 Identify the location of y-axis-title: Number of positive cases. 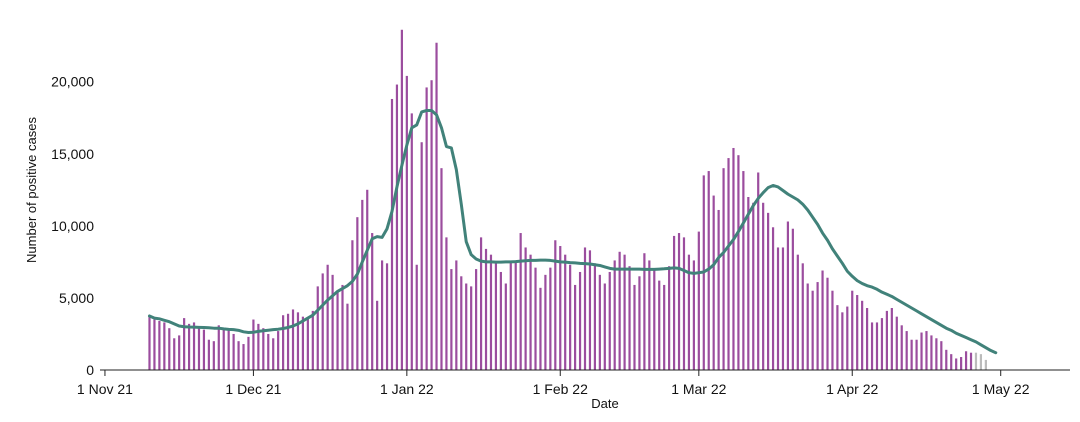
(31, 190).